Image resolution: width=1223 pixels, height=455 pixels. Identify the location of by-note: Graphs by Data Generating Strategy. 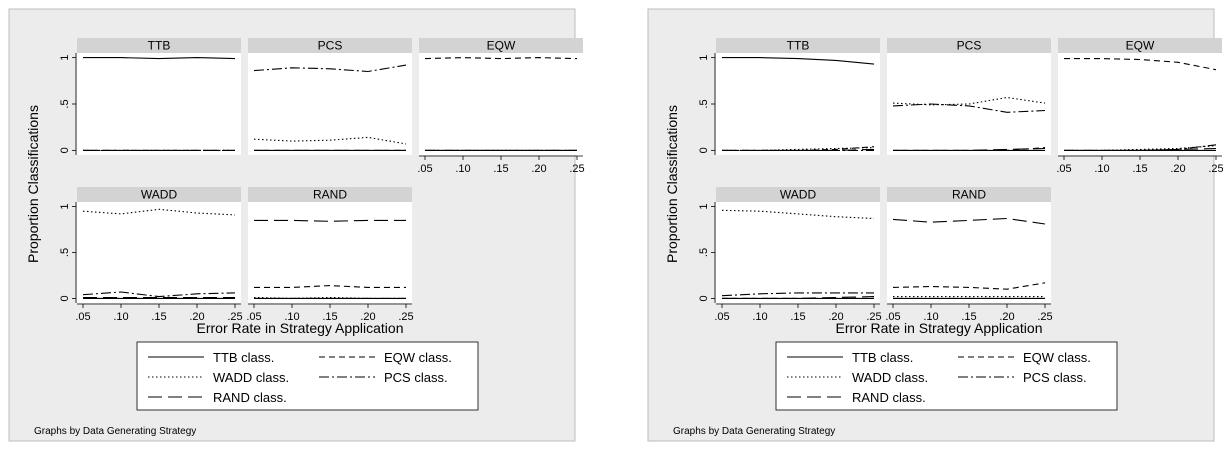
(754, 431).